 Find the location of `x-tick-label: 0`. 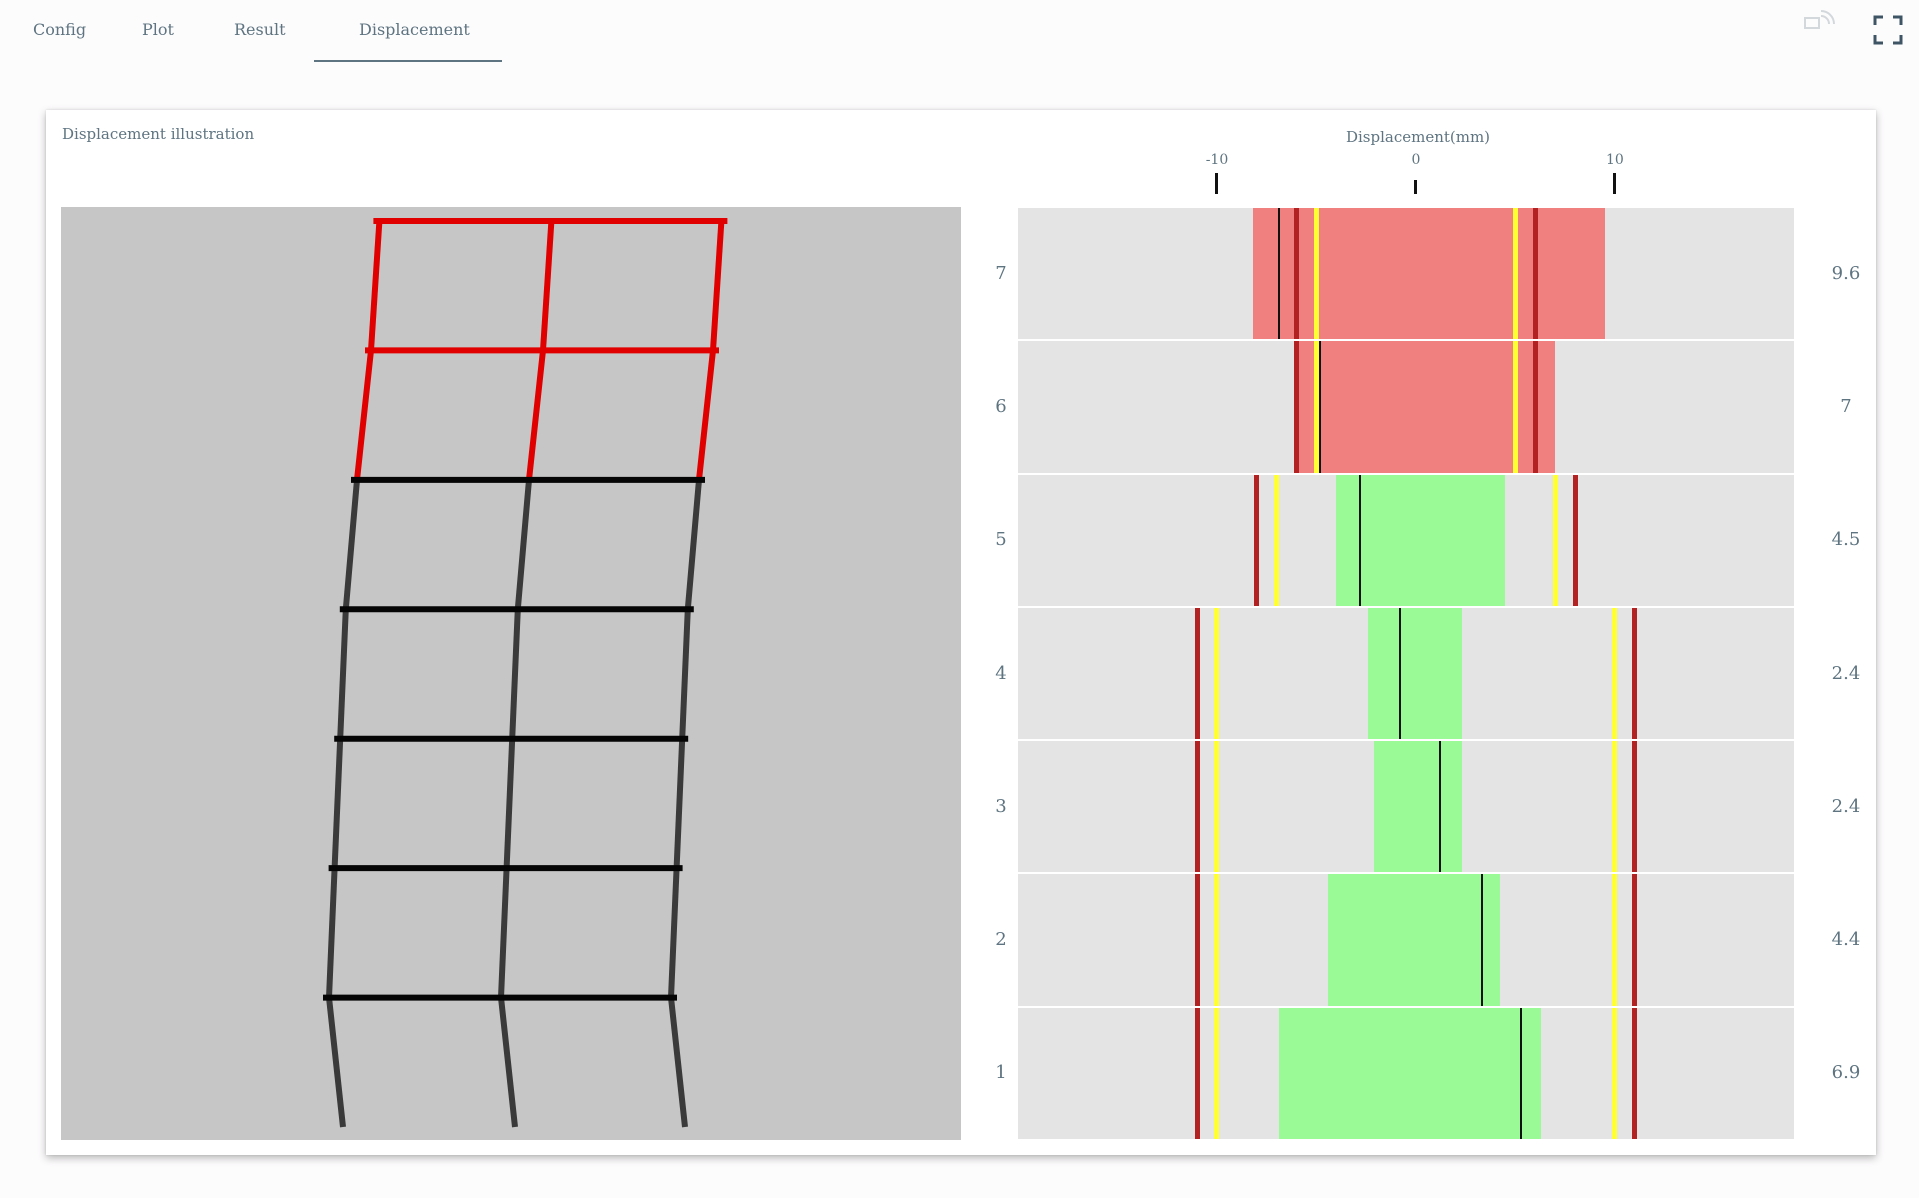

x-tick-label: 0 is located at coordinates (1416, 160).